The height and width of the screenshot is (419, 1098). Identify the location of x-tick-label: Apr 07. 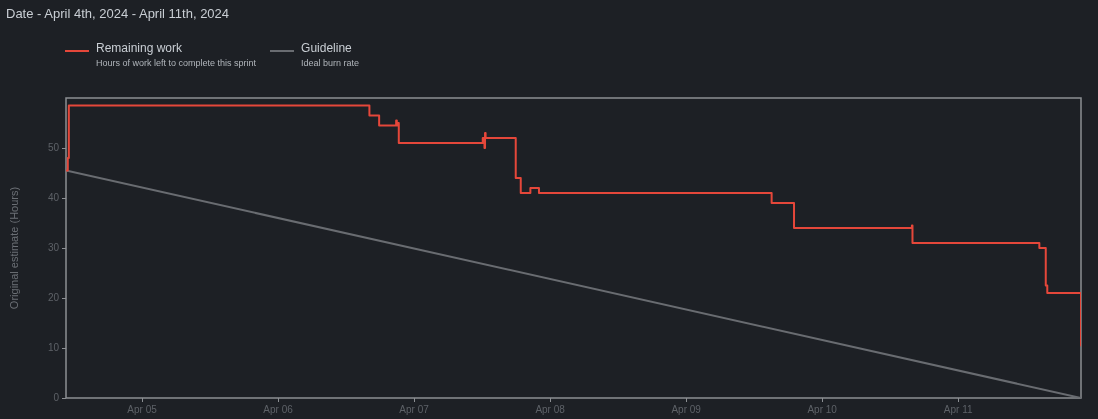
(414, 409).